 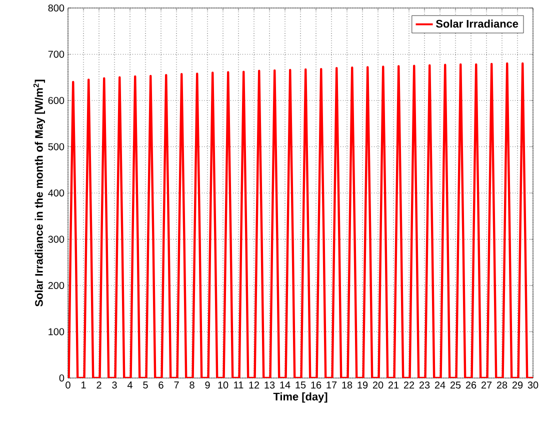 I want to click on y-tick-label: 700, so click(x=56, y=54).